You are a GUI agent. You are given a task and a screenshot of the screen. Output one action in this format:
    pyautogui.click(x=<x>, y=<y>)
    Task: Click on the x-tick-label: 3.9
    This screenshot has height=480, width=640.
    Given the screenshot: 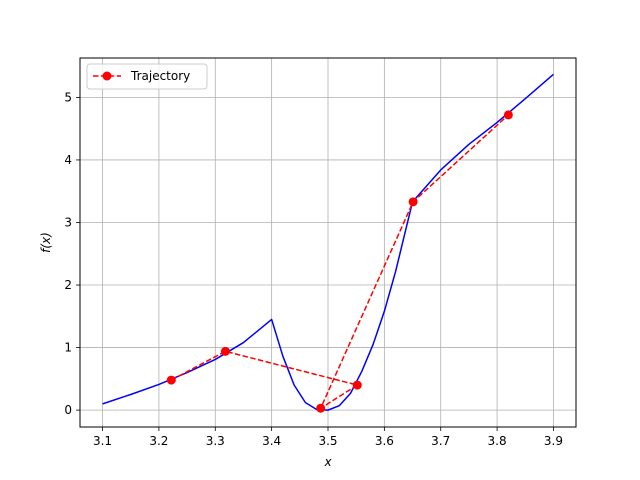 What is the action you would take?
    pyautogui.click(x=553, y=441)
    